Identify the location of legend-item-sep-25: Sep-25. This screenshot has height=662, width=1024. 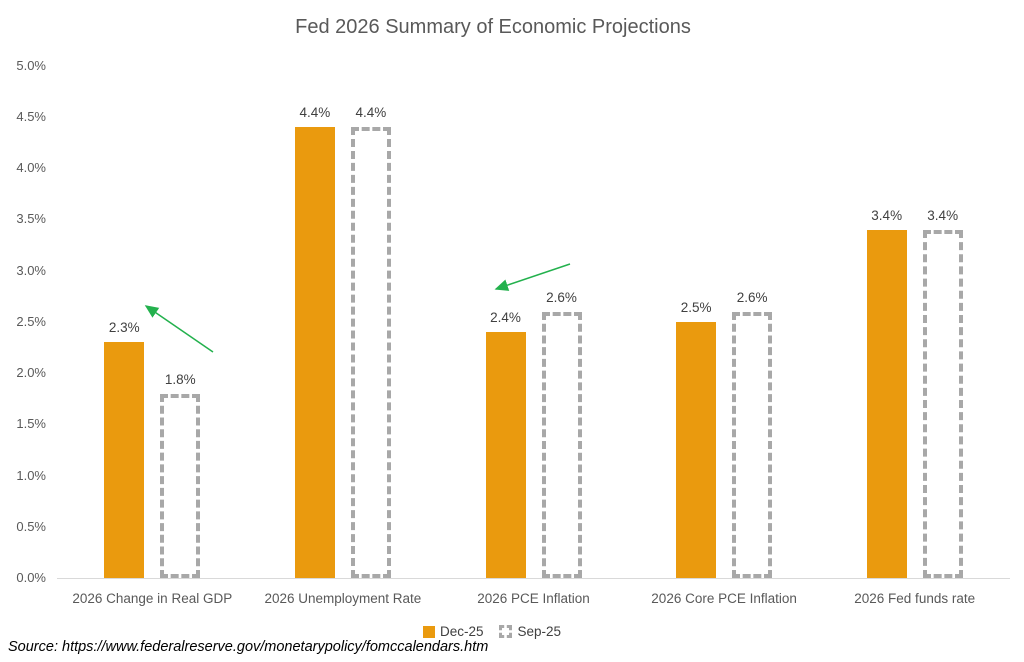
(530, 631).